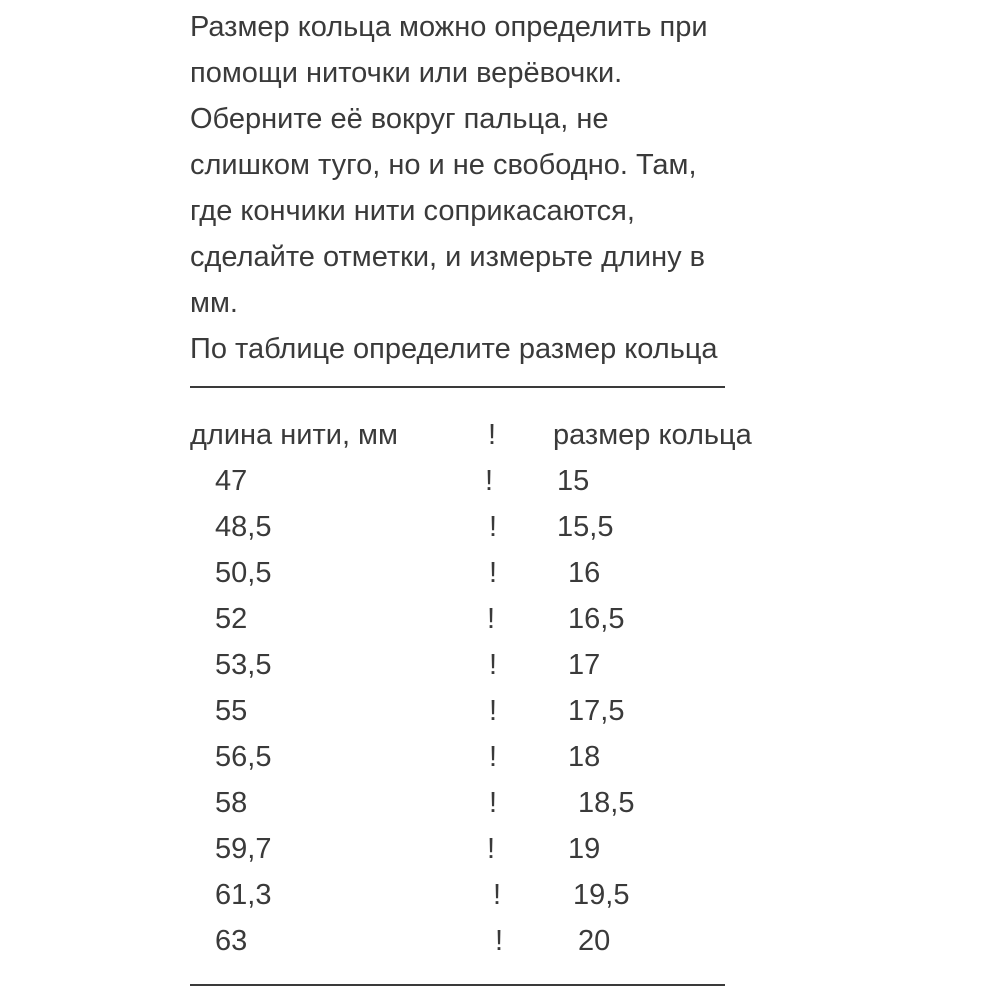  What do you see at coordinates (243, 895) in the screenshot?
I see `thread-length-cell: 61,3` at bounding box center [243, 895].